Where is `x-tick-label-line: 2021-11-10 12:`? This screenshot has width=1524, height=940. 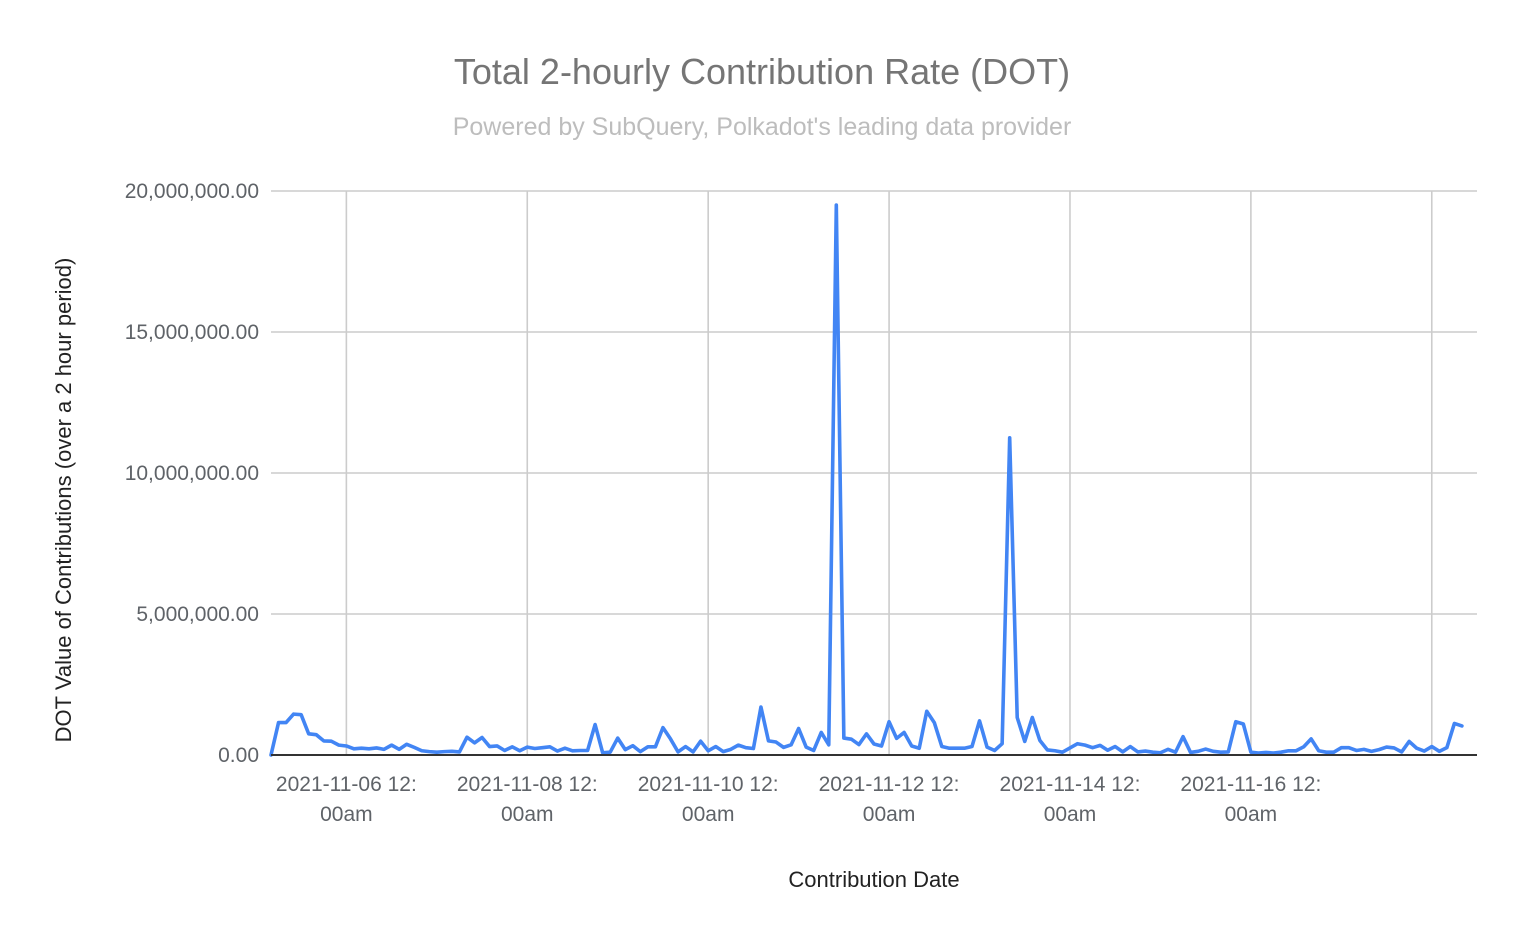
x-tick-label-line: 2021-11-10 12: is located at coordinates (708, 784).